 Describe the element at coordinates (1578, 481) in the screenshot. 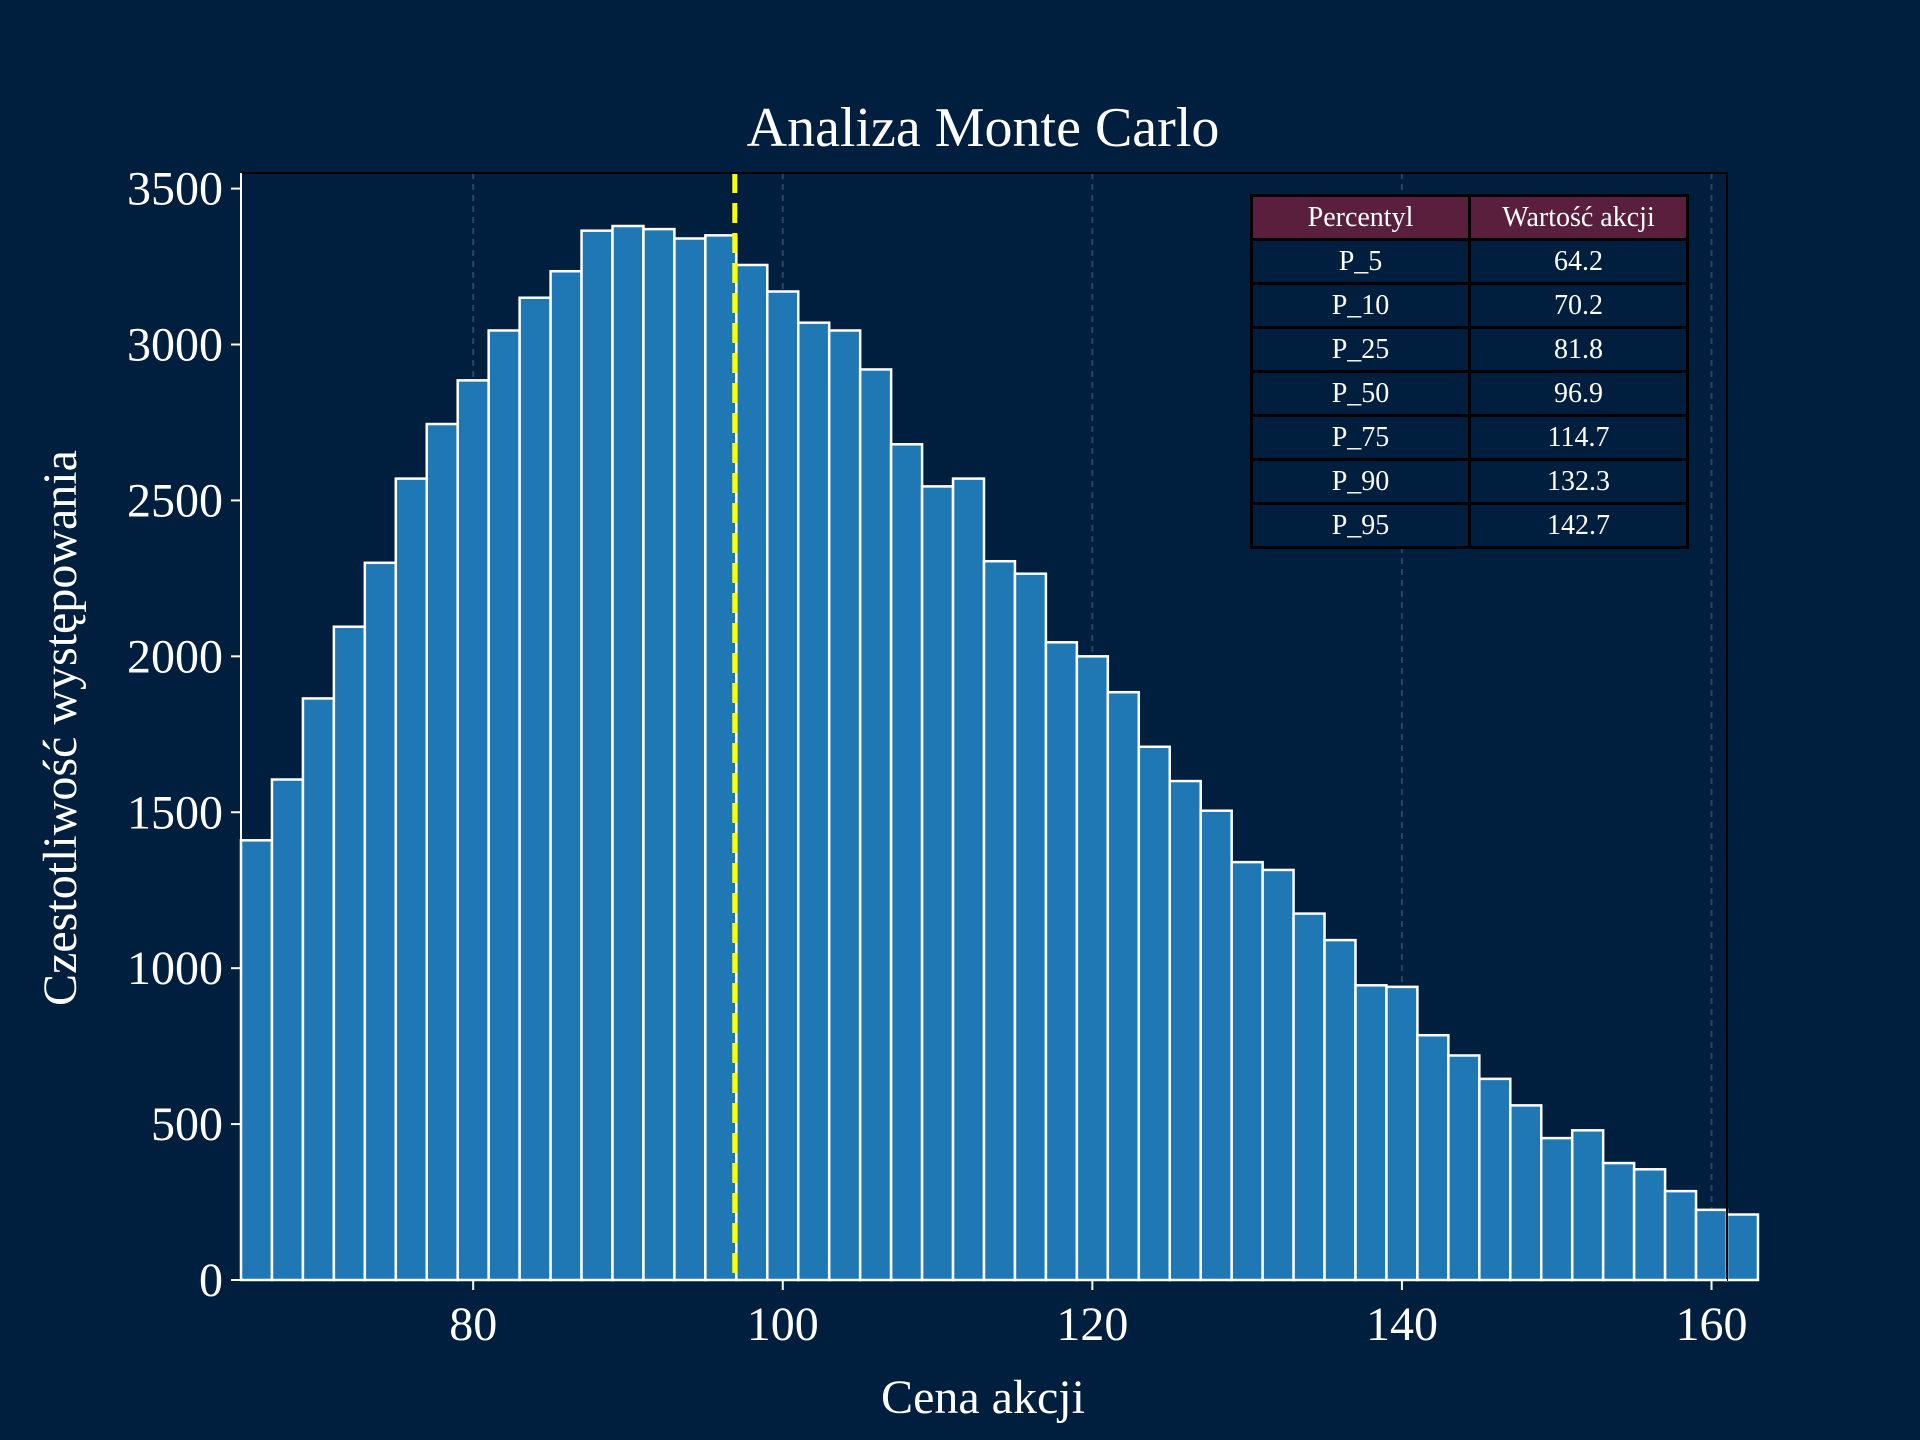

I see `table-cell: 132.3` at that location.